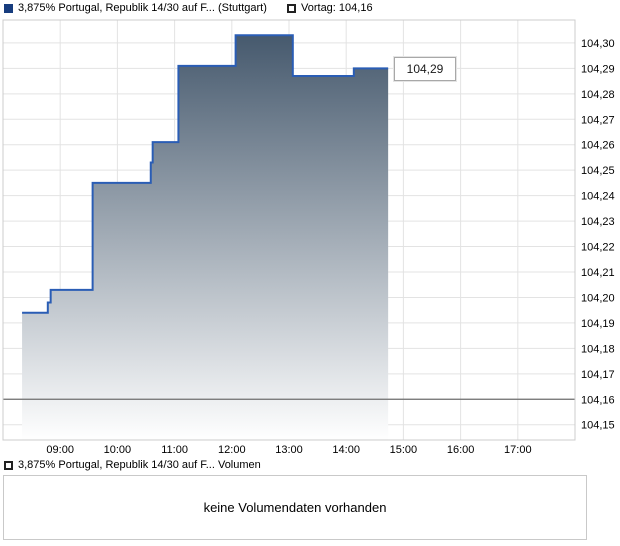 The image size is (620, 546). Describe the element at coordinates (598, 95) in the screenshot. I see `y-axis-tick-label: 104,28` at that location.